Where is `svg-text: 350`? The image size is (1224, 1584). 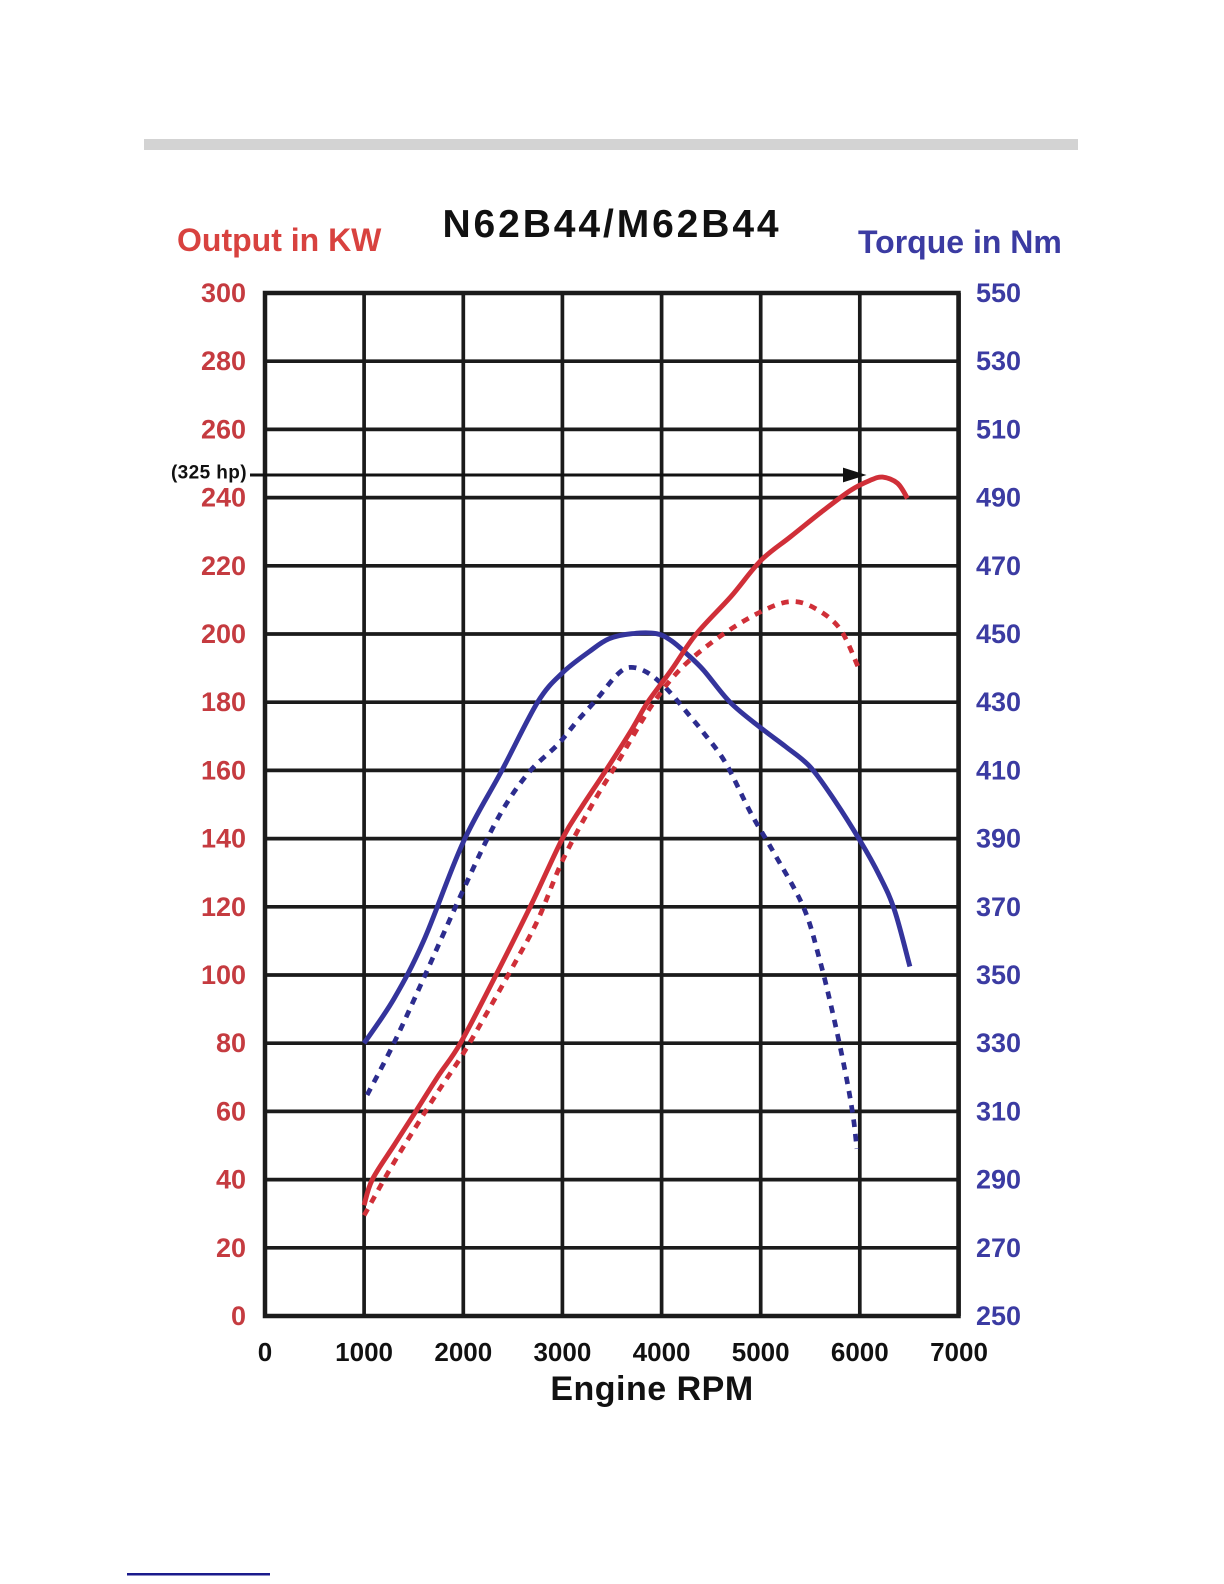
svg-text: 350 is located at coordinates (998, 975).